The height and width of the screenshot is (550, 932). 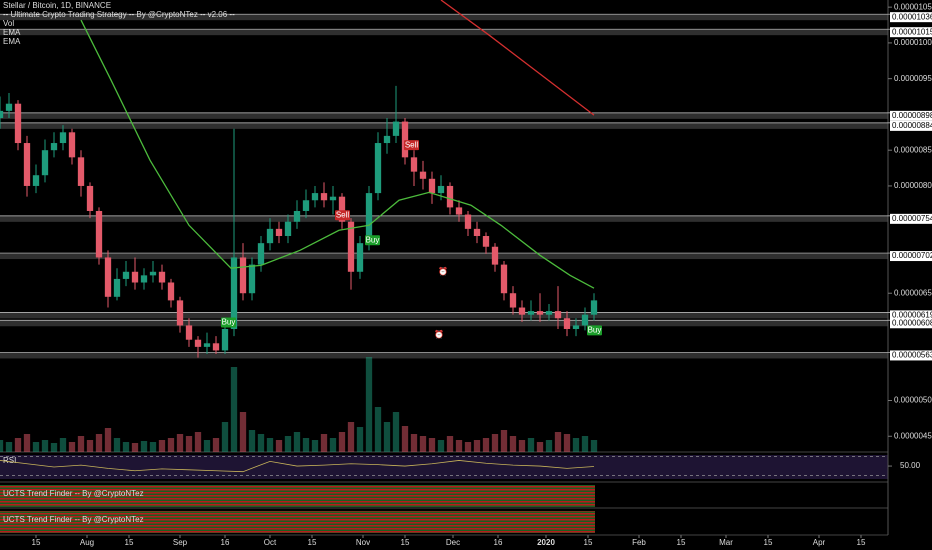 I want to click on level-label: 0.00000702, so click(x=912, y=255).